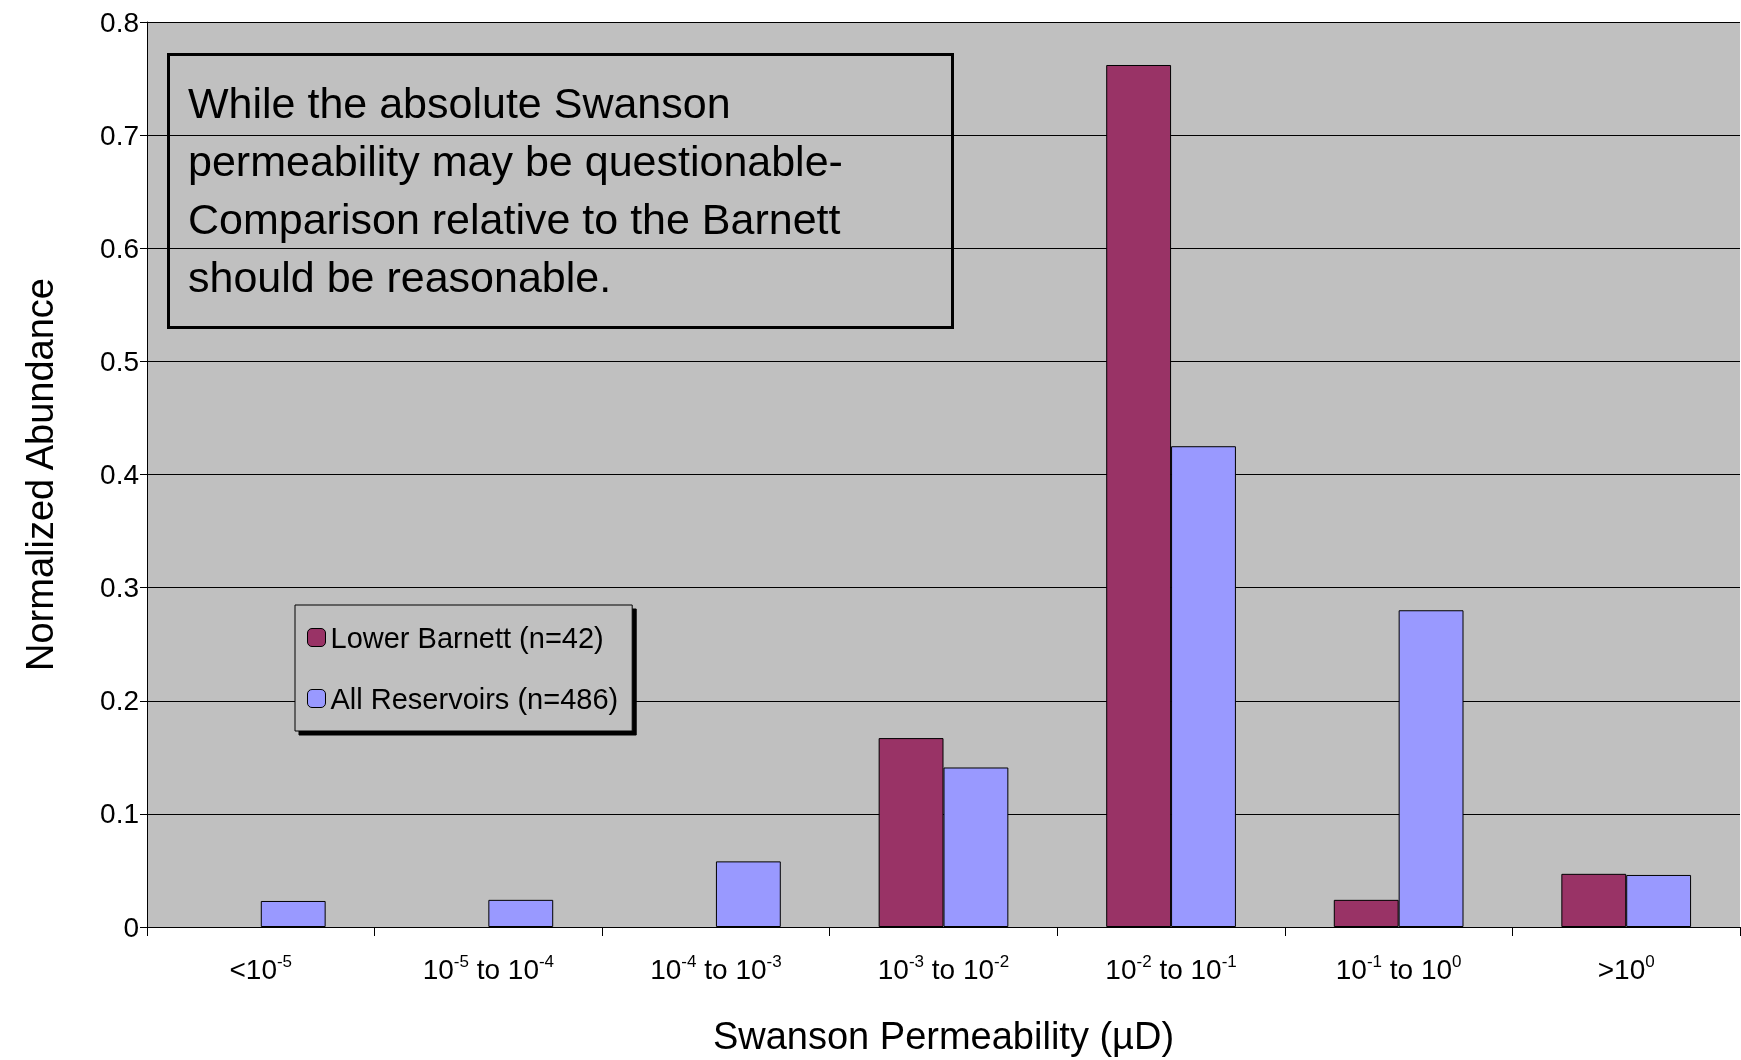 Image resolution: width=1741 pixels, height=1060 pixels. What do you see at coordinates (40, 474) in the screenshot?
I see `y-axis-title: Normalized Abundance` at bounding box center [40, 474].